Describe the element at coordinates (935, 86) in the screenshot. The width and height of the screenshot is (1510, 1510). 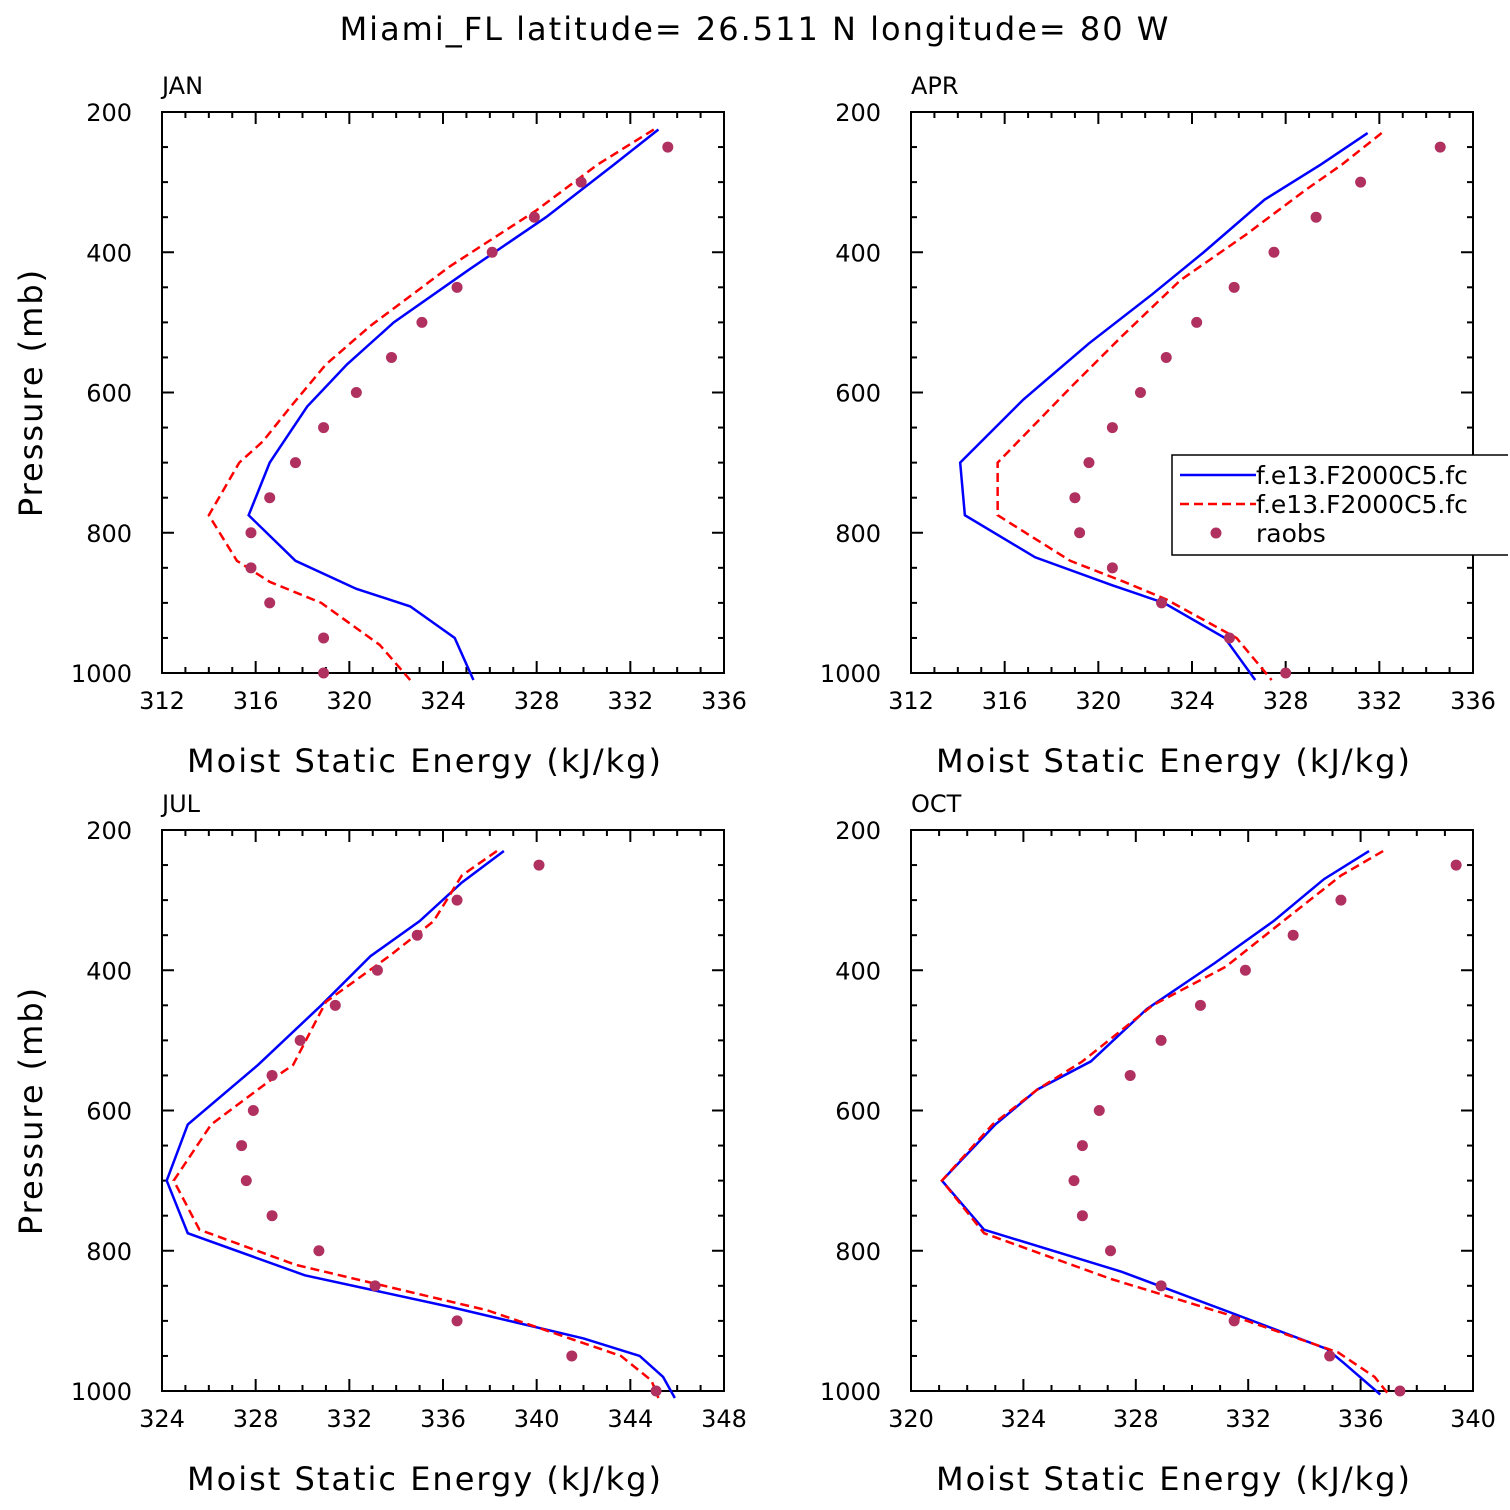
I see `panel-label: APR` at that location.